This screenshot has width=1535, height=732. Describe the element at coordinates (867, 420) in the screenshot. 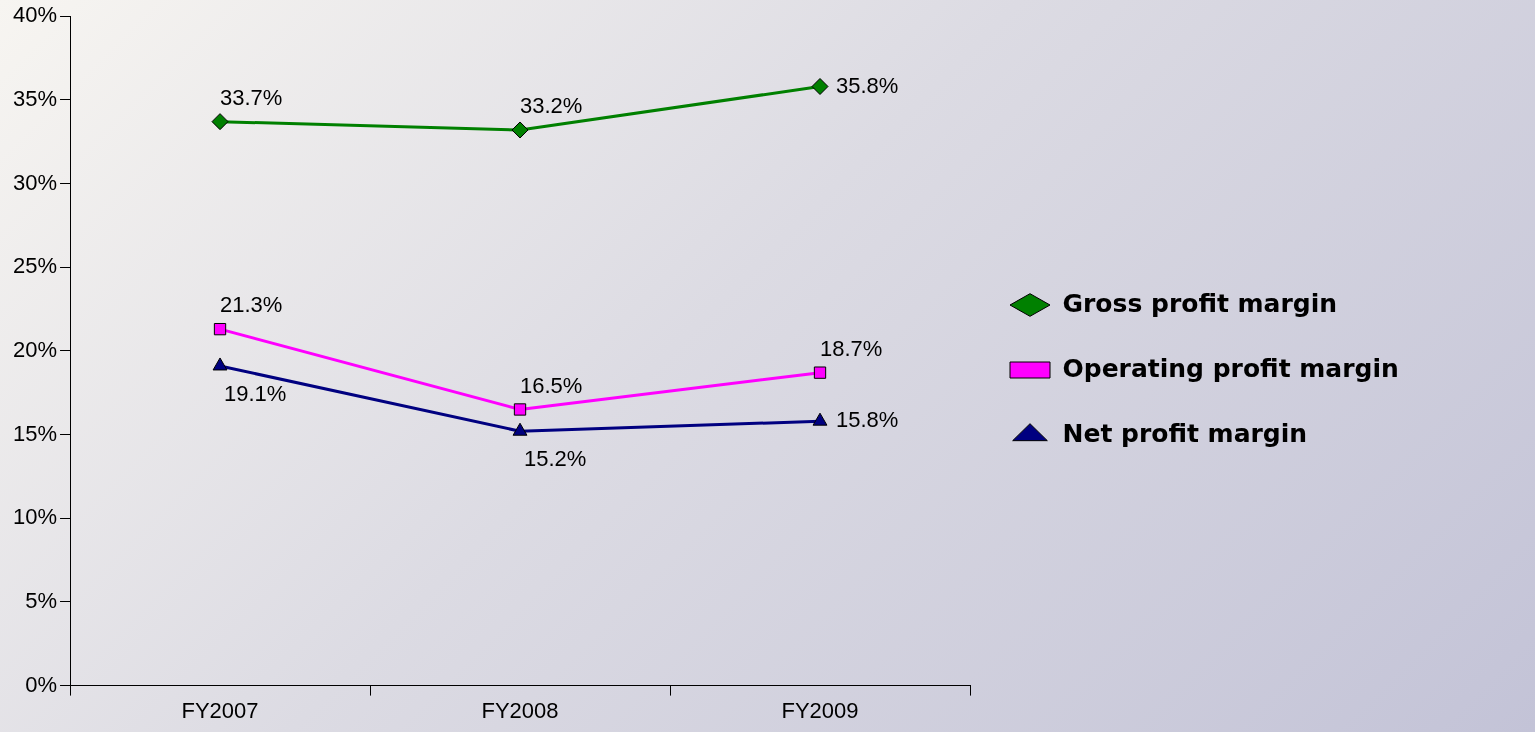

I see `data-label: 15.8%` at that location.